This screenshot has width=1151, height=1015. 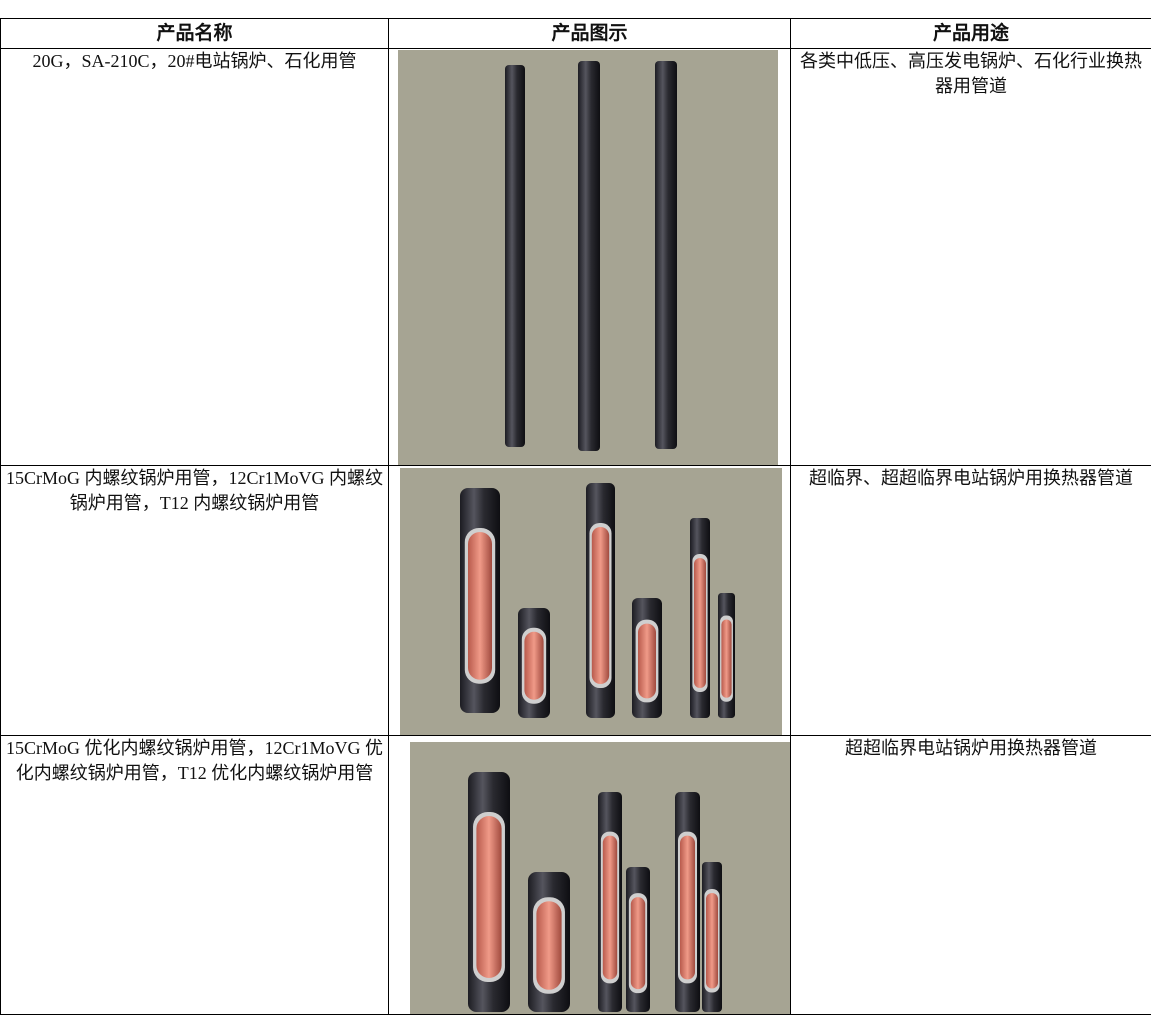 I want to click on header-cell: 产品用途, so click(x=970, y=33).